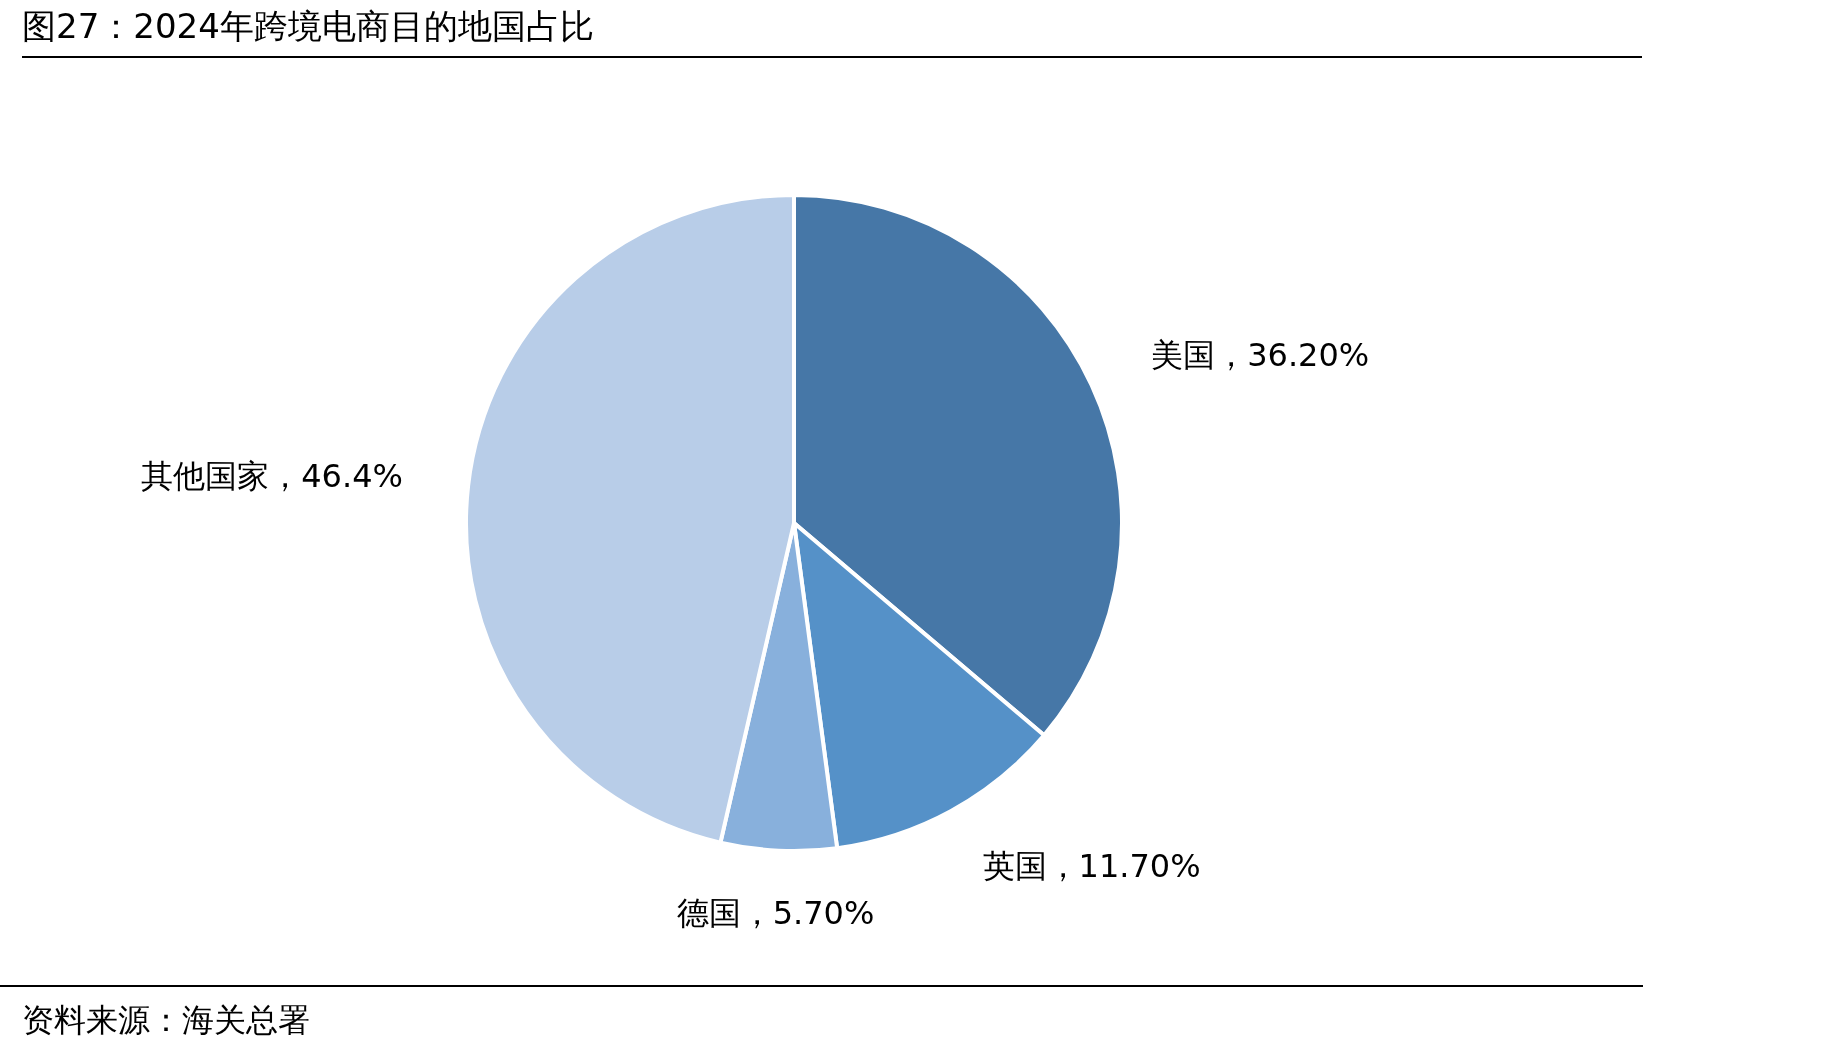 This screenshot has width=1844, height=1059. I want to click on slice-label: 德国，5.70%, so click(775, 913).